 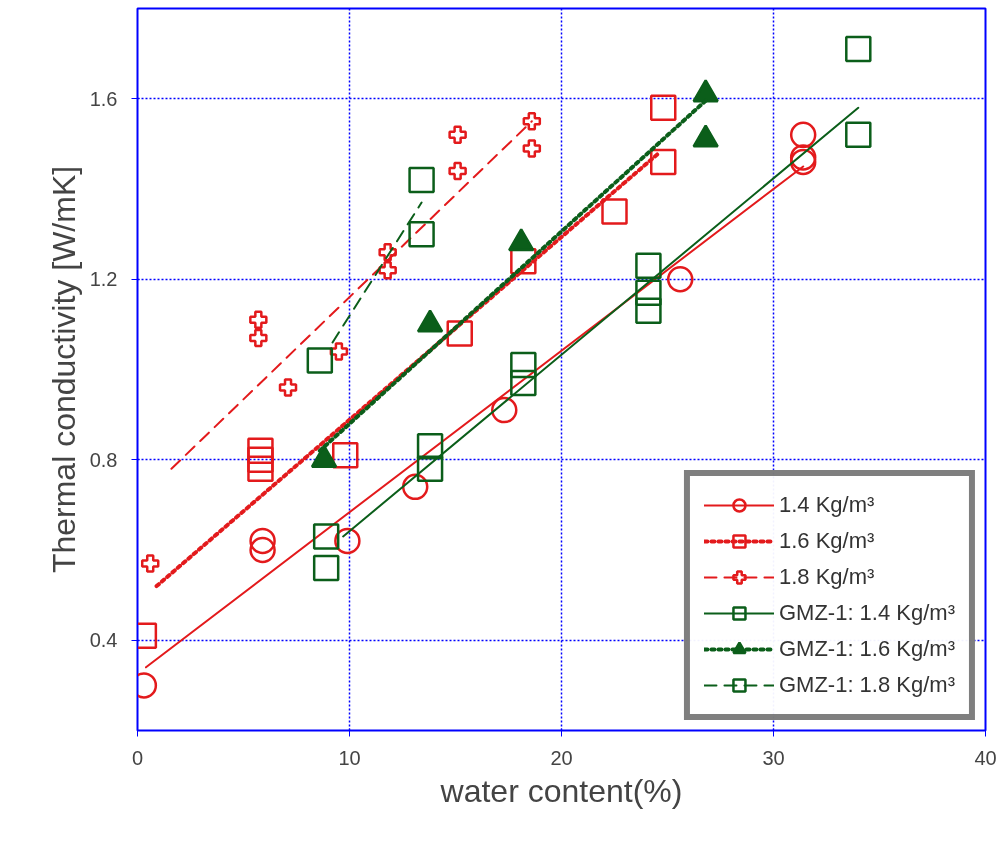 I want to click on y-tick-label: 1.6, so click(x=103, y=98).